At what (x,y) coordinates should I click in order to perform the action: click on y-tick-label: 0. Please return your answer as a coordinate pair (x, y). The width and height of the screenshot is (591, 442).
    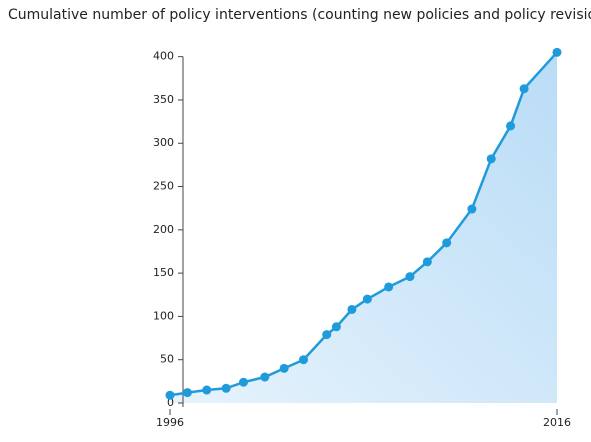
    Looking at the image, I should click on (170, 402).